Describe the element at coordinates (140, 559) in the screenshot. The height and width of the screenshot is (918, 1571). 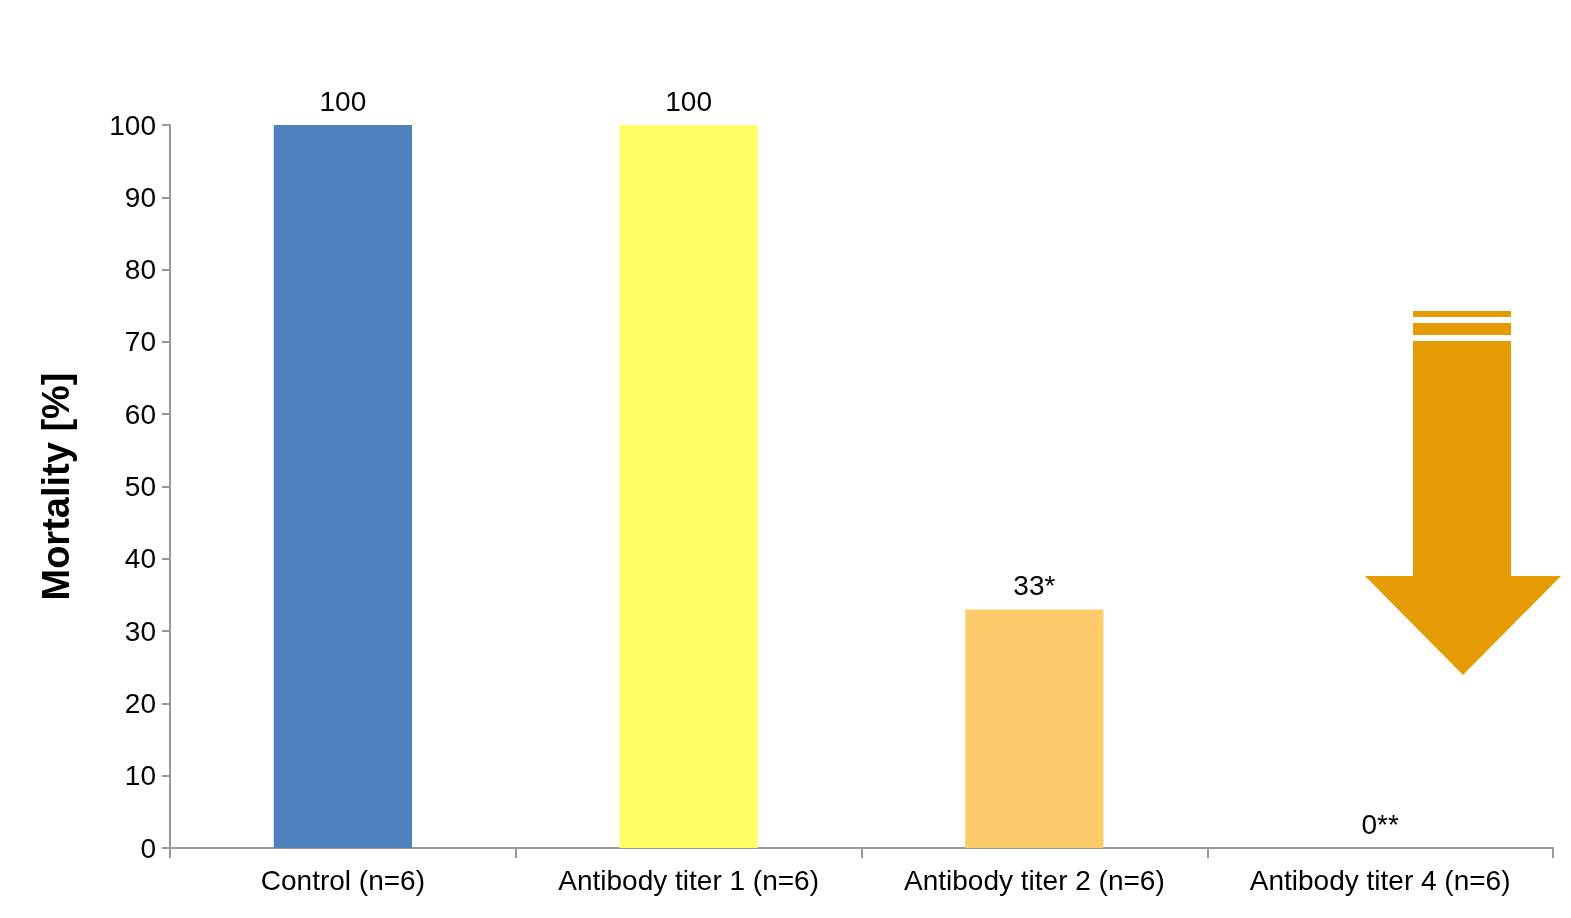
I see `y-tick-label: 40` at that location.